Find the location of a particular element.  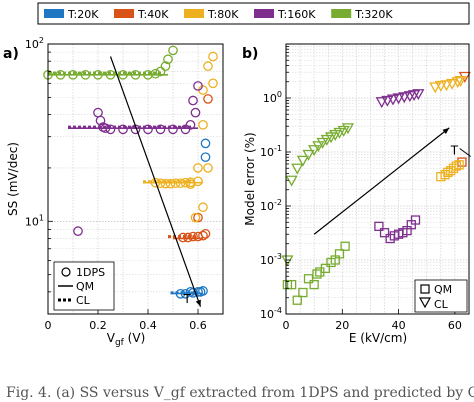

series-a-t80k is located at coordinates (180, 137).